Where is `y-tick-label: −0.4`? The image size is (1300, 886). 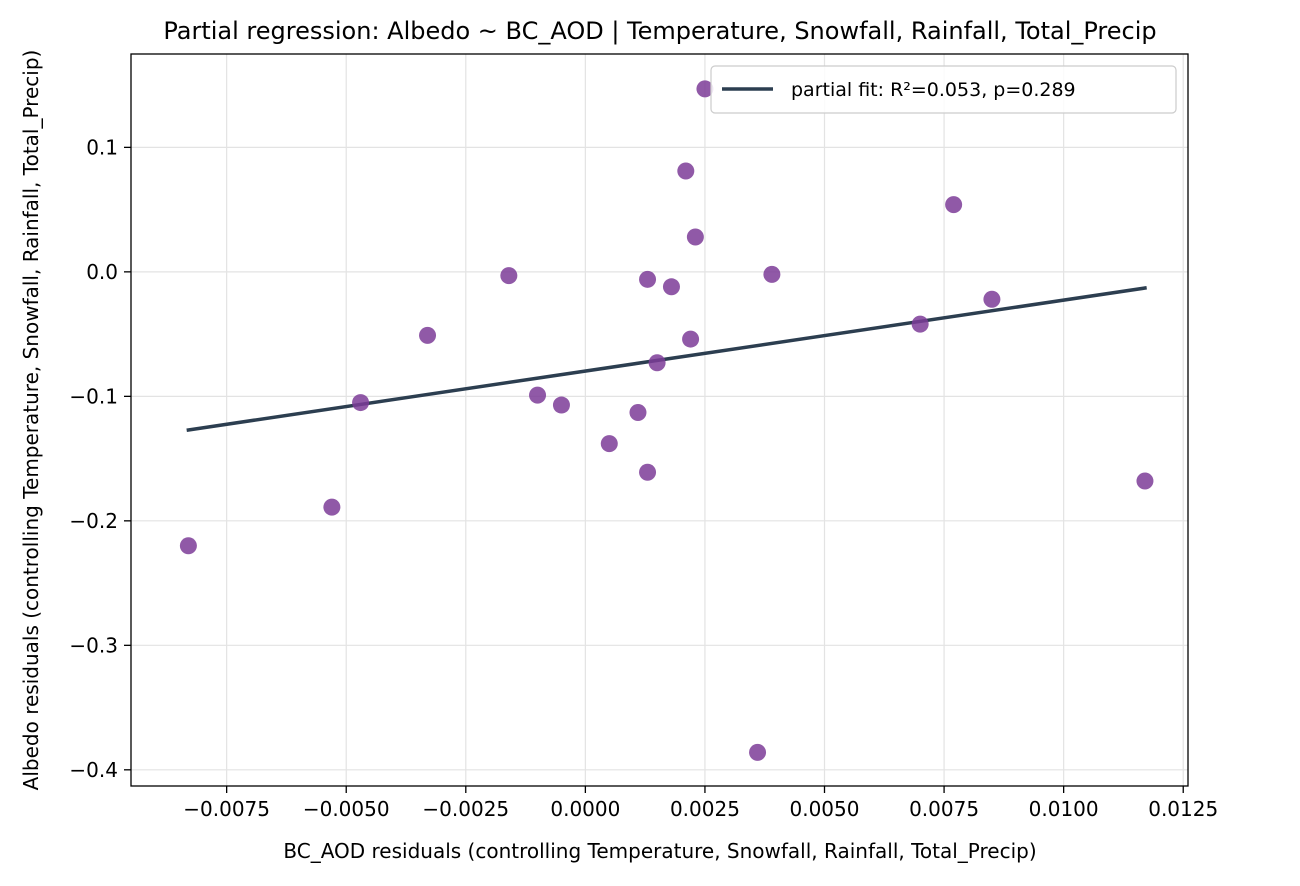
y-tick-label: −0.4 is located at coordinates (93, 770).